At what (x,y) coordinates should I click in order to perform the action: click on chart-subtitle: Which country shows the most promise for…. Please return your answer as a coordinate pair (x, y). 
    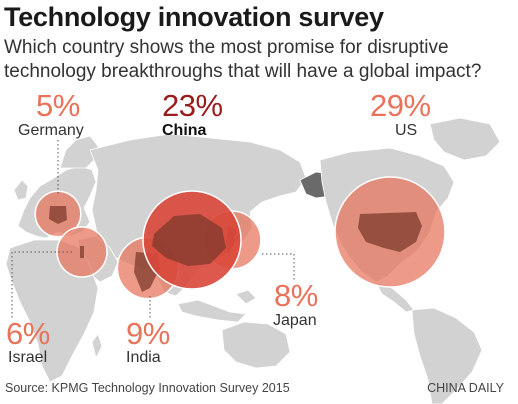
    Looking at the image, I should click on (243, 59).